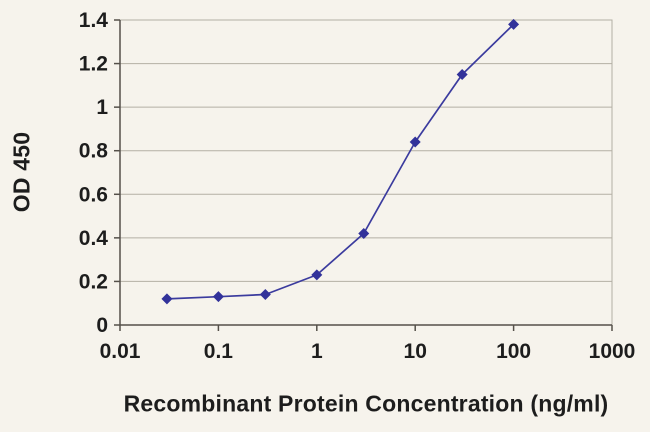  What do you see at coordinates (415, 351) in the screenshot?
I see `x-tick-label: 10` at bounding box center [415, 351].